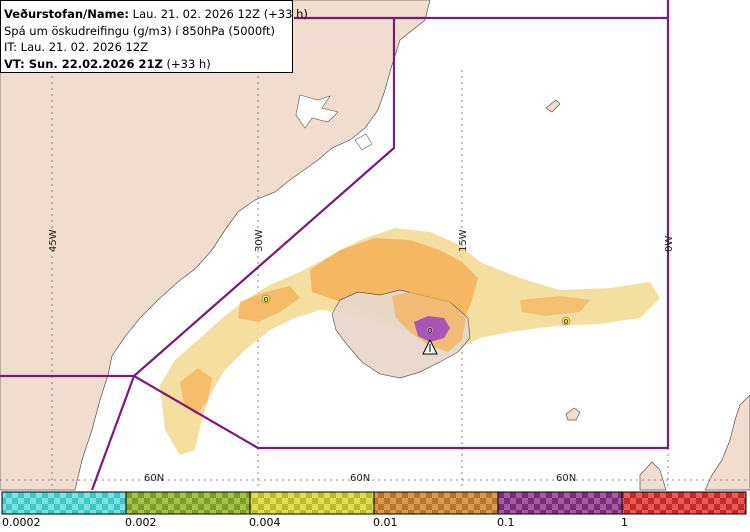  I want to click on zero-marker-west: 0, so click(266, 299).